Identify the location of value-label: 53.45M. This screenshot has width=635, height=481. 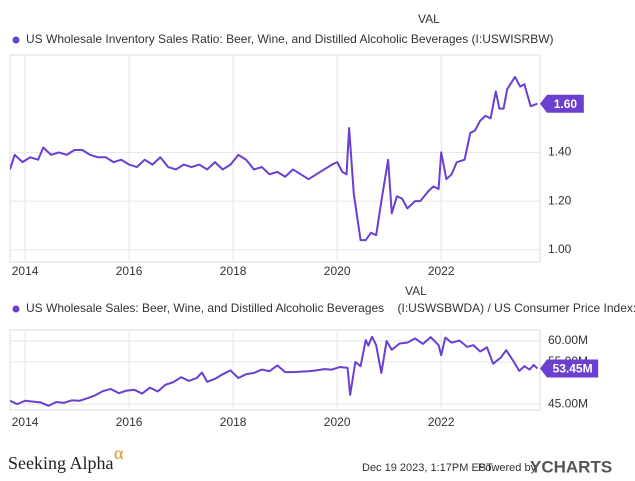
(573, 369).